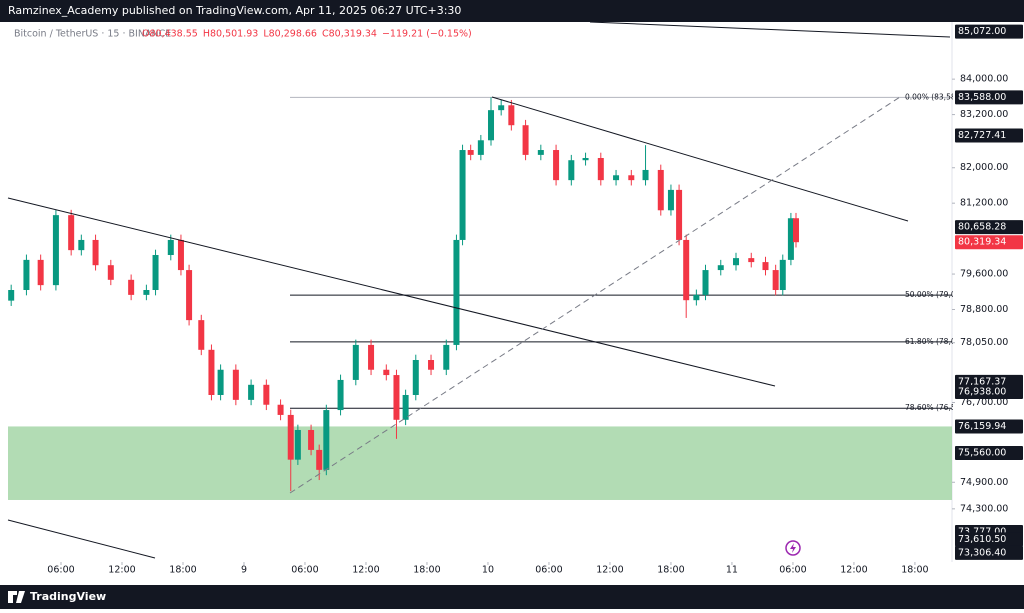  Describe the element at coordinates (984, 203) in the screenshot. I see `y-tick-label: 81,200.00` at that location.